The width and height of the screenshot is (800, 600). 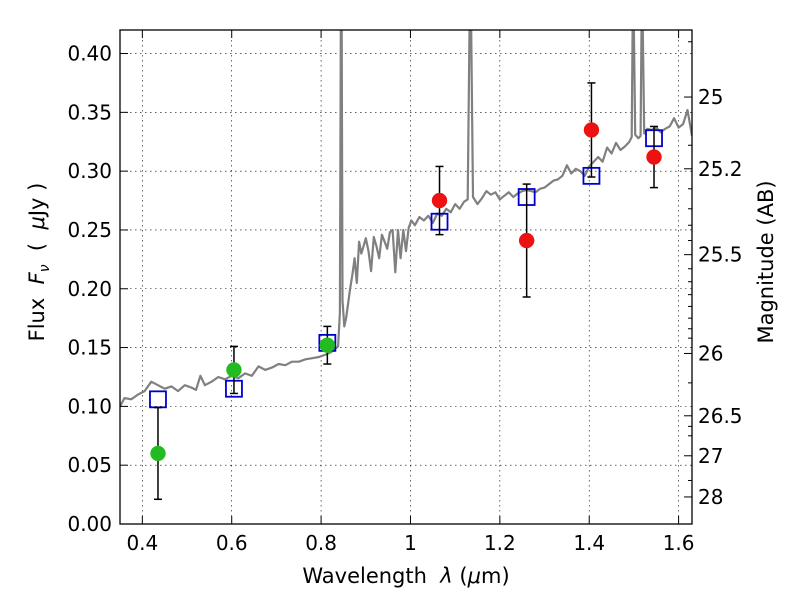 I want to click on x-tick-label: 1, so click(x=410, y=543).